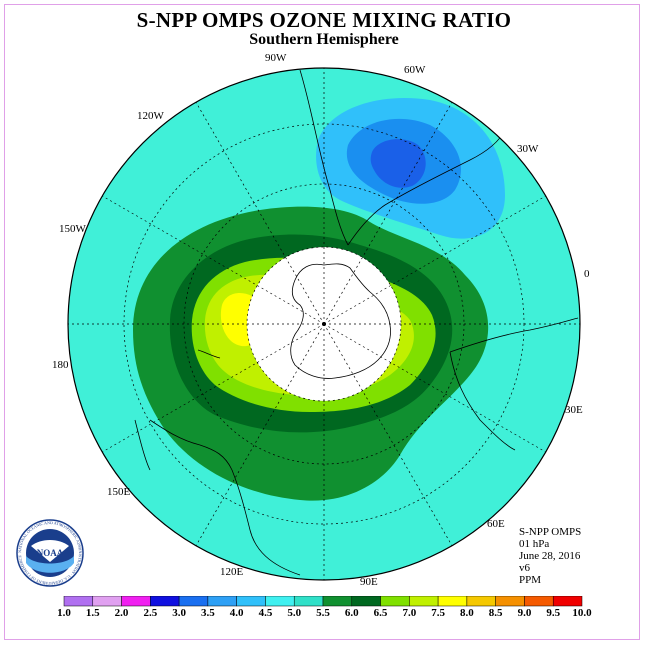  I want to click on south-pole-marker, so click(324, 324).